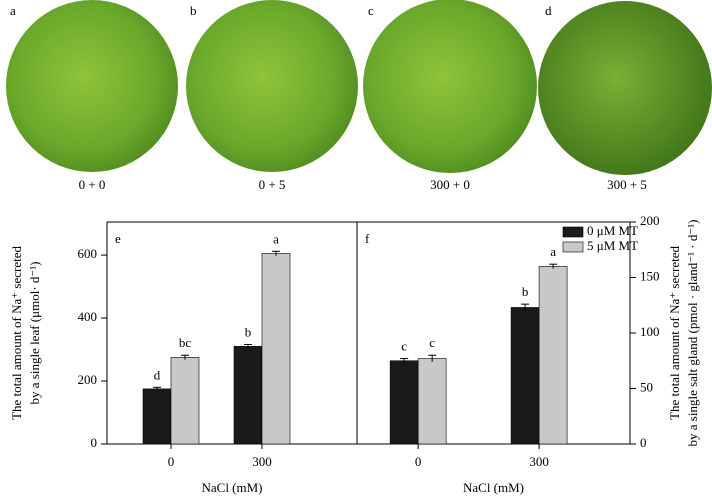  What do you see at coordinates (92, 184) in the screenshot?
I see `photo-label: 0 + 0` at bounding box center [92, 184].